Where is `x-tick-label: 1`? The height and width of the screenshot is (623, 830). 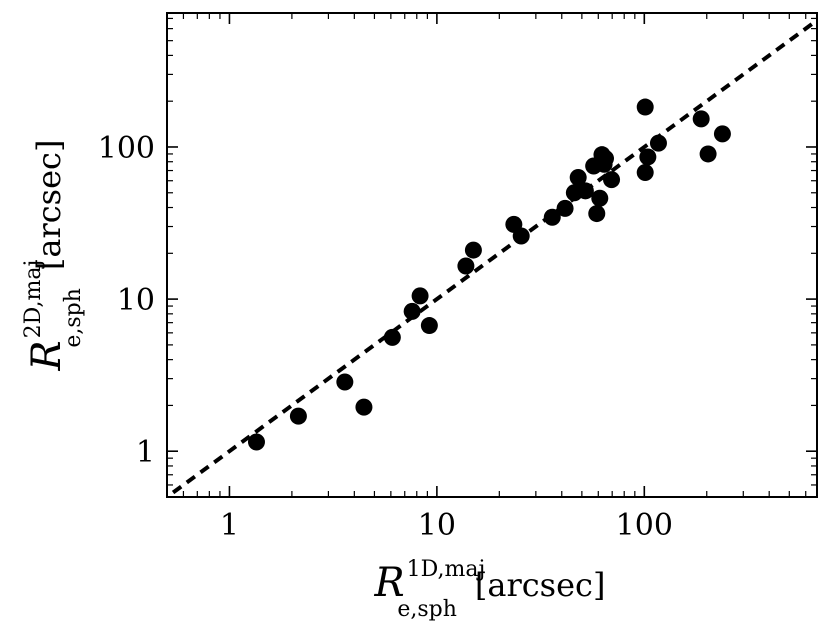
x-tick-label: 1 is located at coordinates (229, 525).